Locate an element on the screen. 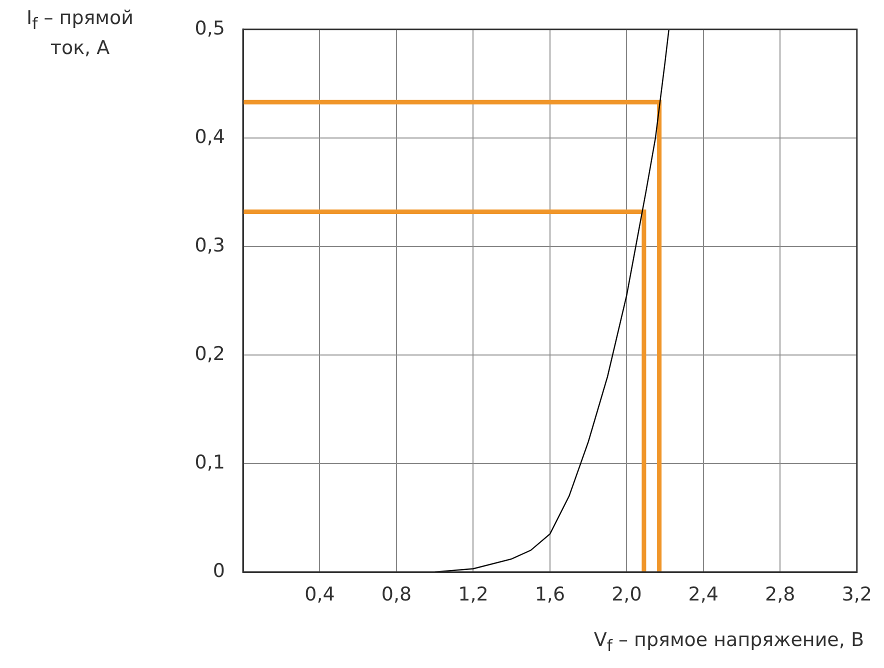 This screenshot has width=884, height=668. x-tick-label: 1,6 is located at coordinates (550, 594).